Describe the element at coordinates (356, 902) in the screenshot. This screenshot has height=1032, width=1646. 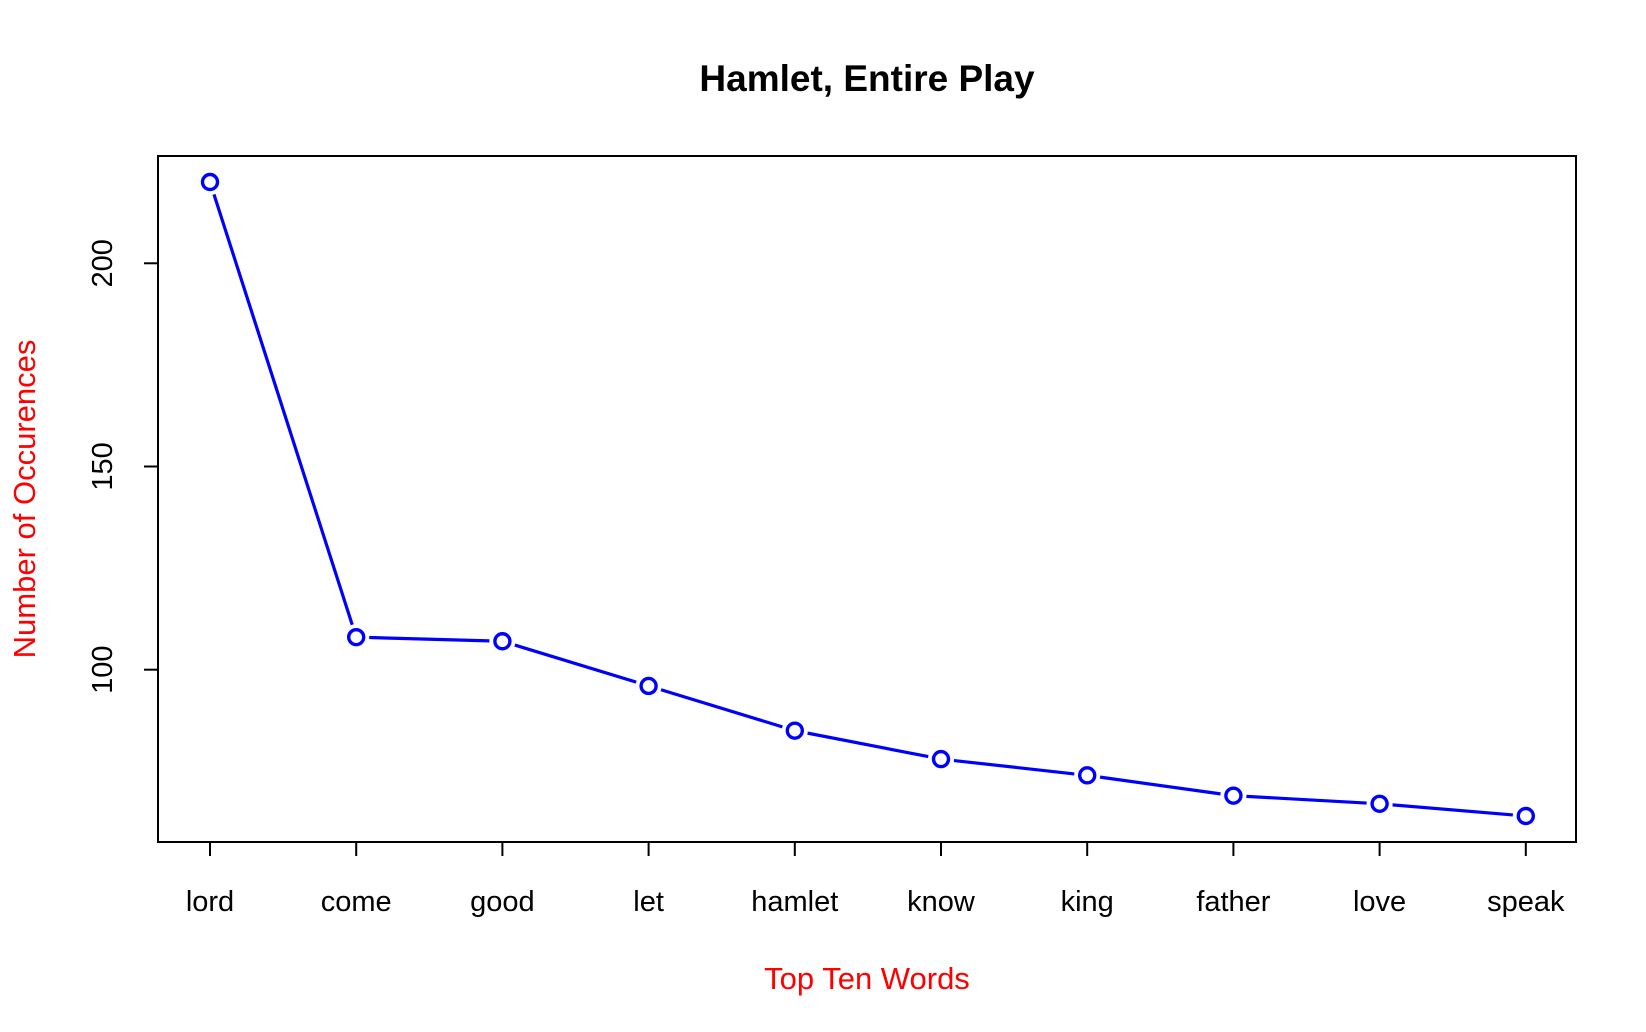
I see `x-tick-label: come` at that location.